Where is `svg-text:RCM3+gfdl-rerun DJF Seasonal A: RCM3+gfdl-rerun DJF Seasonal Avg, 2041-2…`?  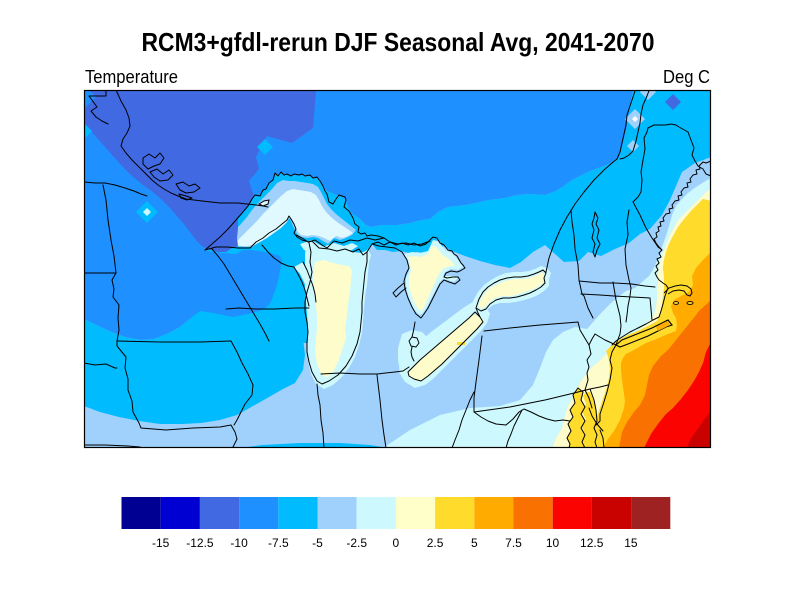
svg-text:RCM3+gfdl-rerun DJF Seasonal A: RCM3+gfdl-rerun DJF Seasonal Avg, 2041-2… is located at coordinates (398, 42).